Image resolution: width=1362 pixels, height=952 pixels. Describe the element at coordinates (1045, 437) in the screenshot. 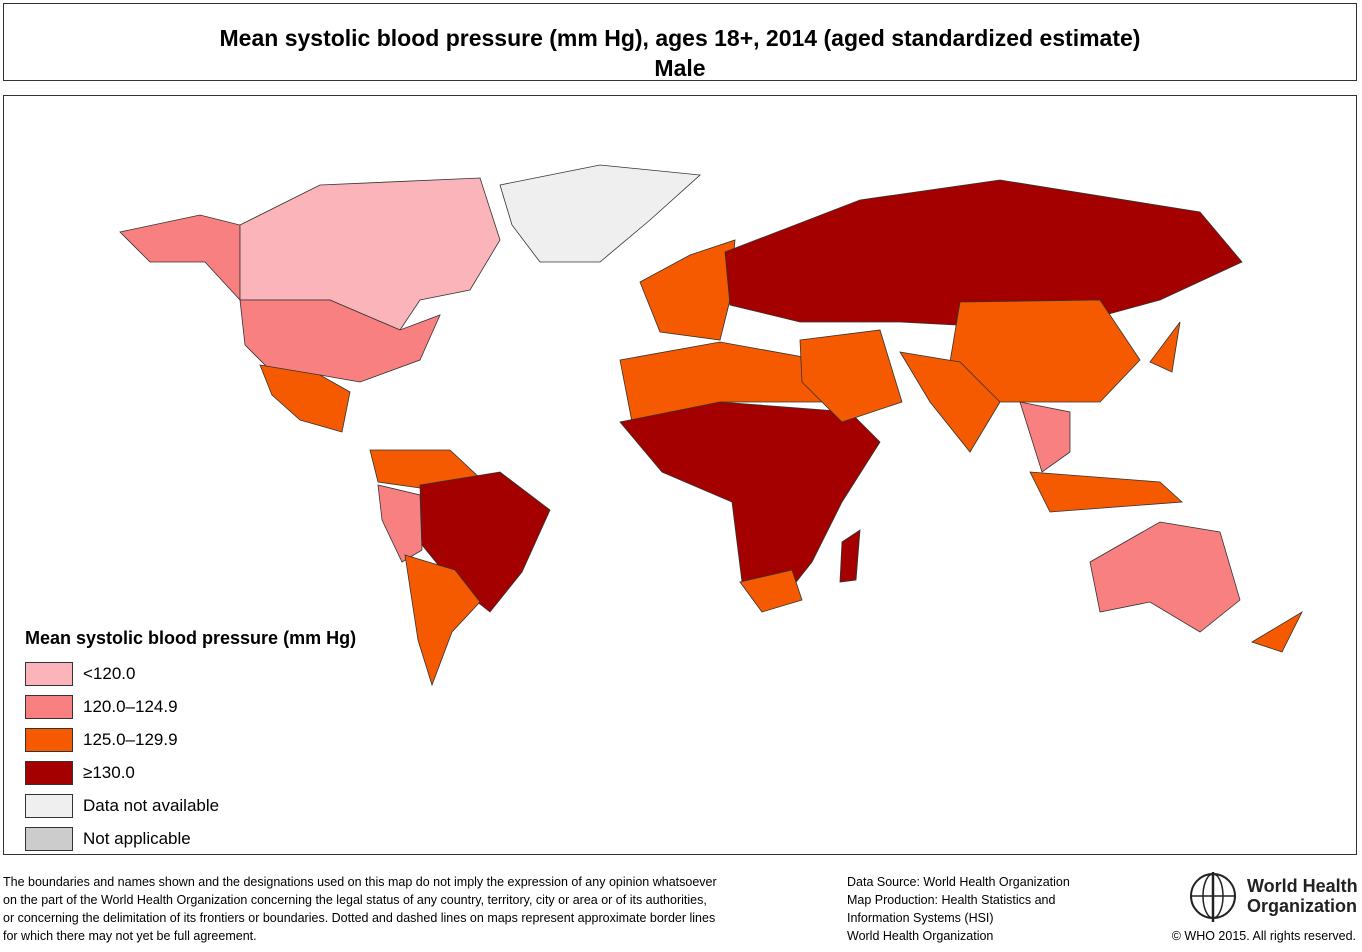

I see `southeast-asia` at that location.